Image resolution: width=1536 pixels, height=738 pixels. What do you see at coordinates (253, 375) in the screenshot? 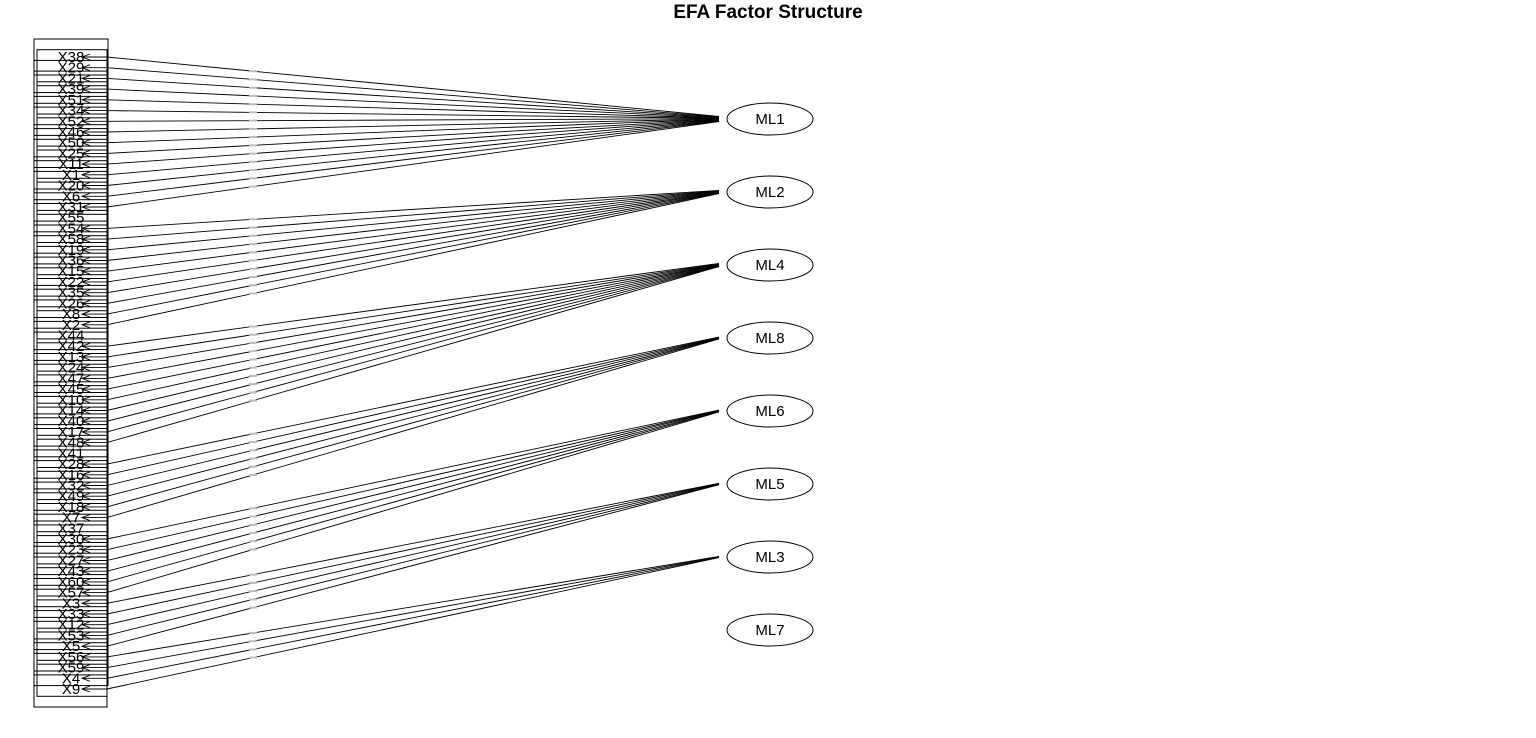
I see `loading-label-mark-x14` at bounding box center [253, 375].